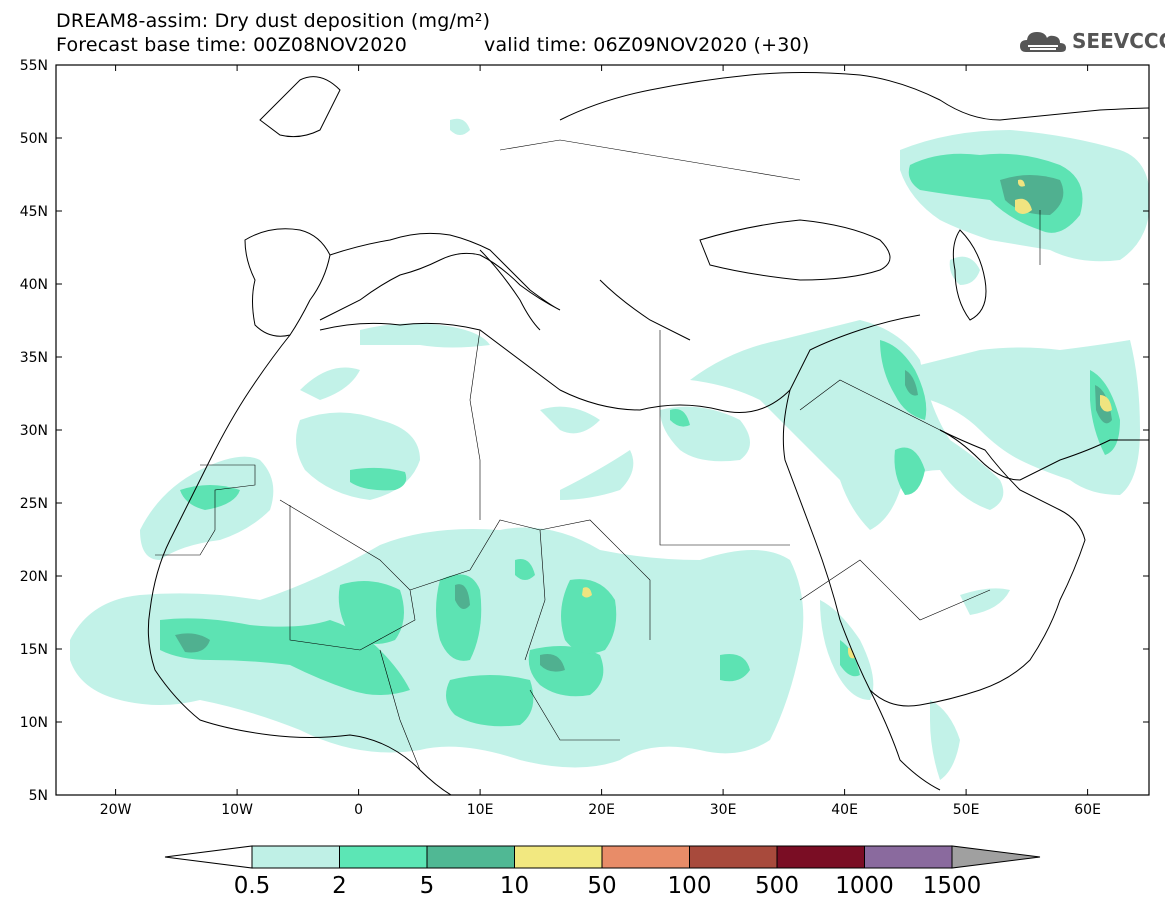  What do you see at coordinates (966, 810) in the screenshot?
I see `lon-label: 50E` at bounding box center [966, 810].